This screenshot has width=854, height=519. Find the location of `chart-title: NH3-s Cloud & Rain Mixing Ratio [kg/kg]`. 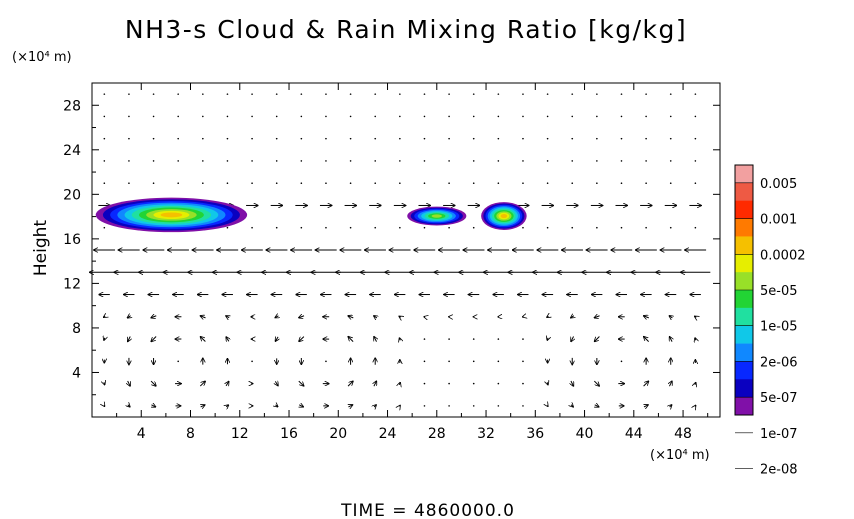

chart-title: NH3-s Cloud & Rain Mixing Ratio [kg/kg] is located at coordinates (406, 29).